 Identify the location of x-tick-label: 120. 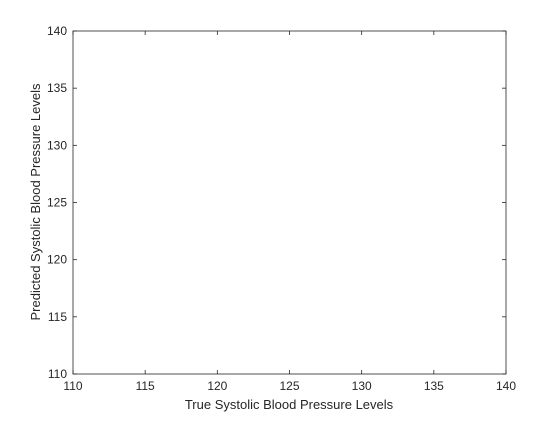
(217, 386).